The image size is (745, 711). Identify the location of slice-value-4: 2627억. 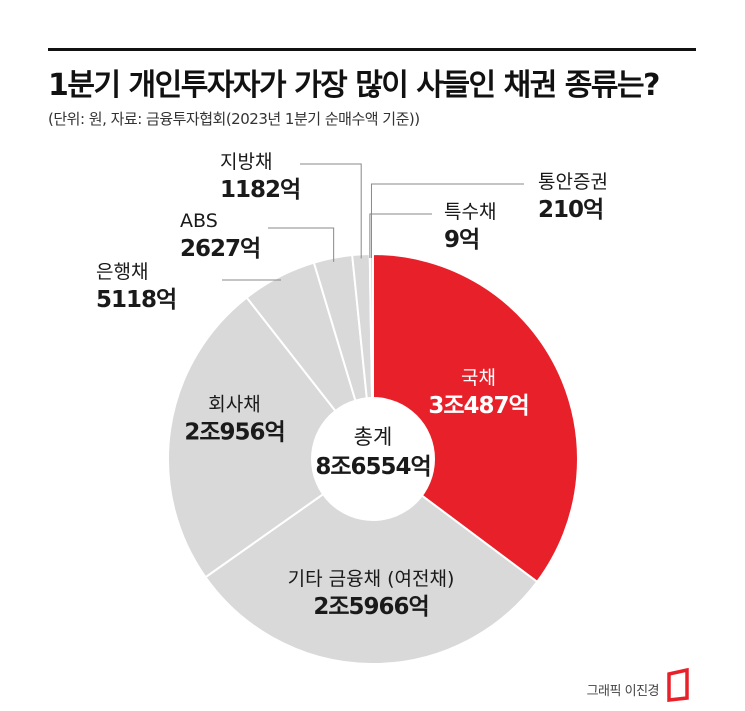
(220, 249).